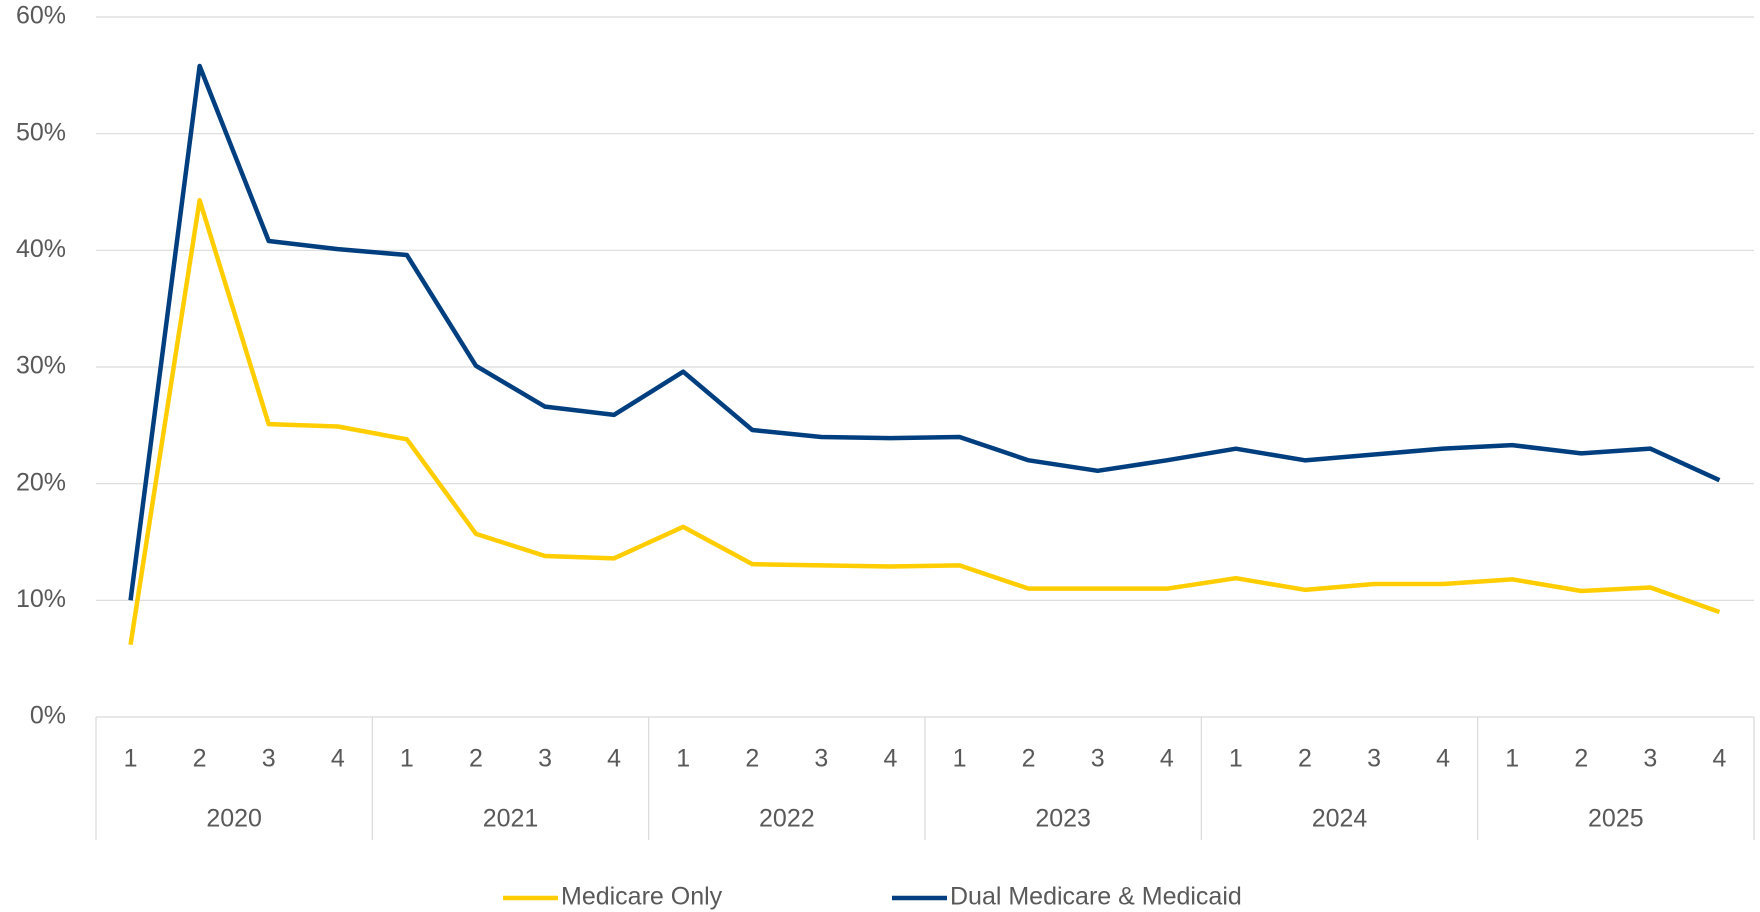 The image size is (1760, 912). I want to click on y-tick-label: 0%, so click(48, 716).